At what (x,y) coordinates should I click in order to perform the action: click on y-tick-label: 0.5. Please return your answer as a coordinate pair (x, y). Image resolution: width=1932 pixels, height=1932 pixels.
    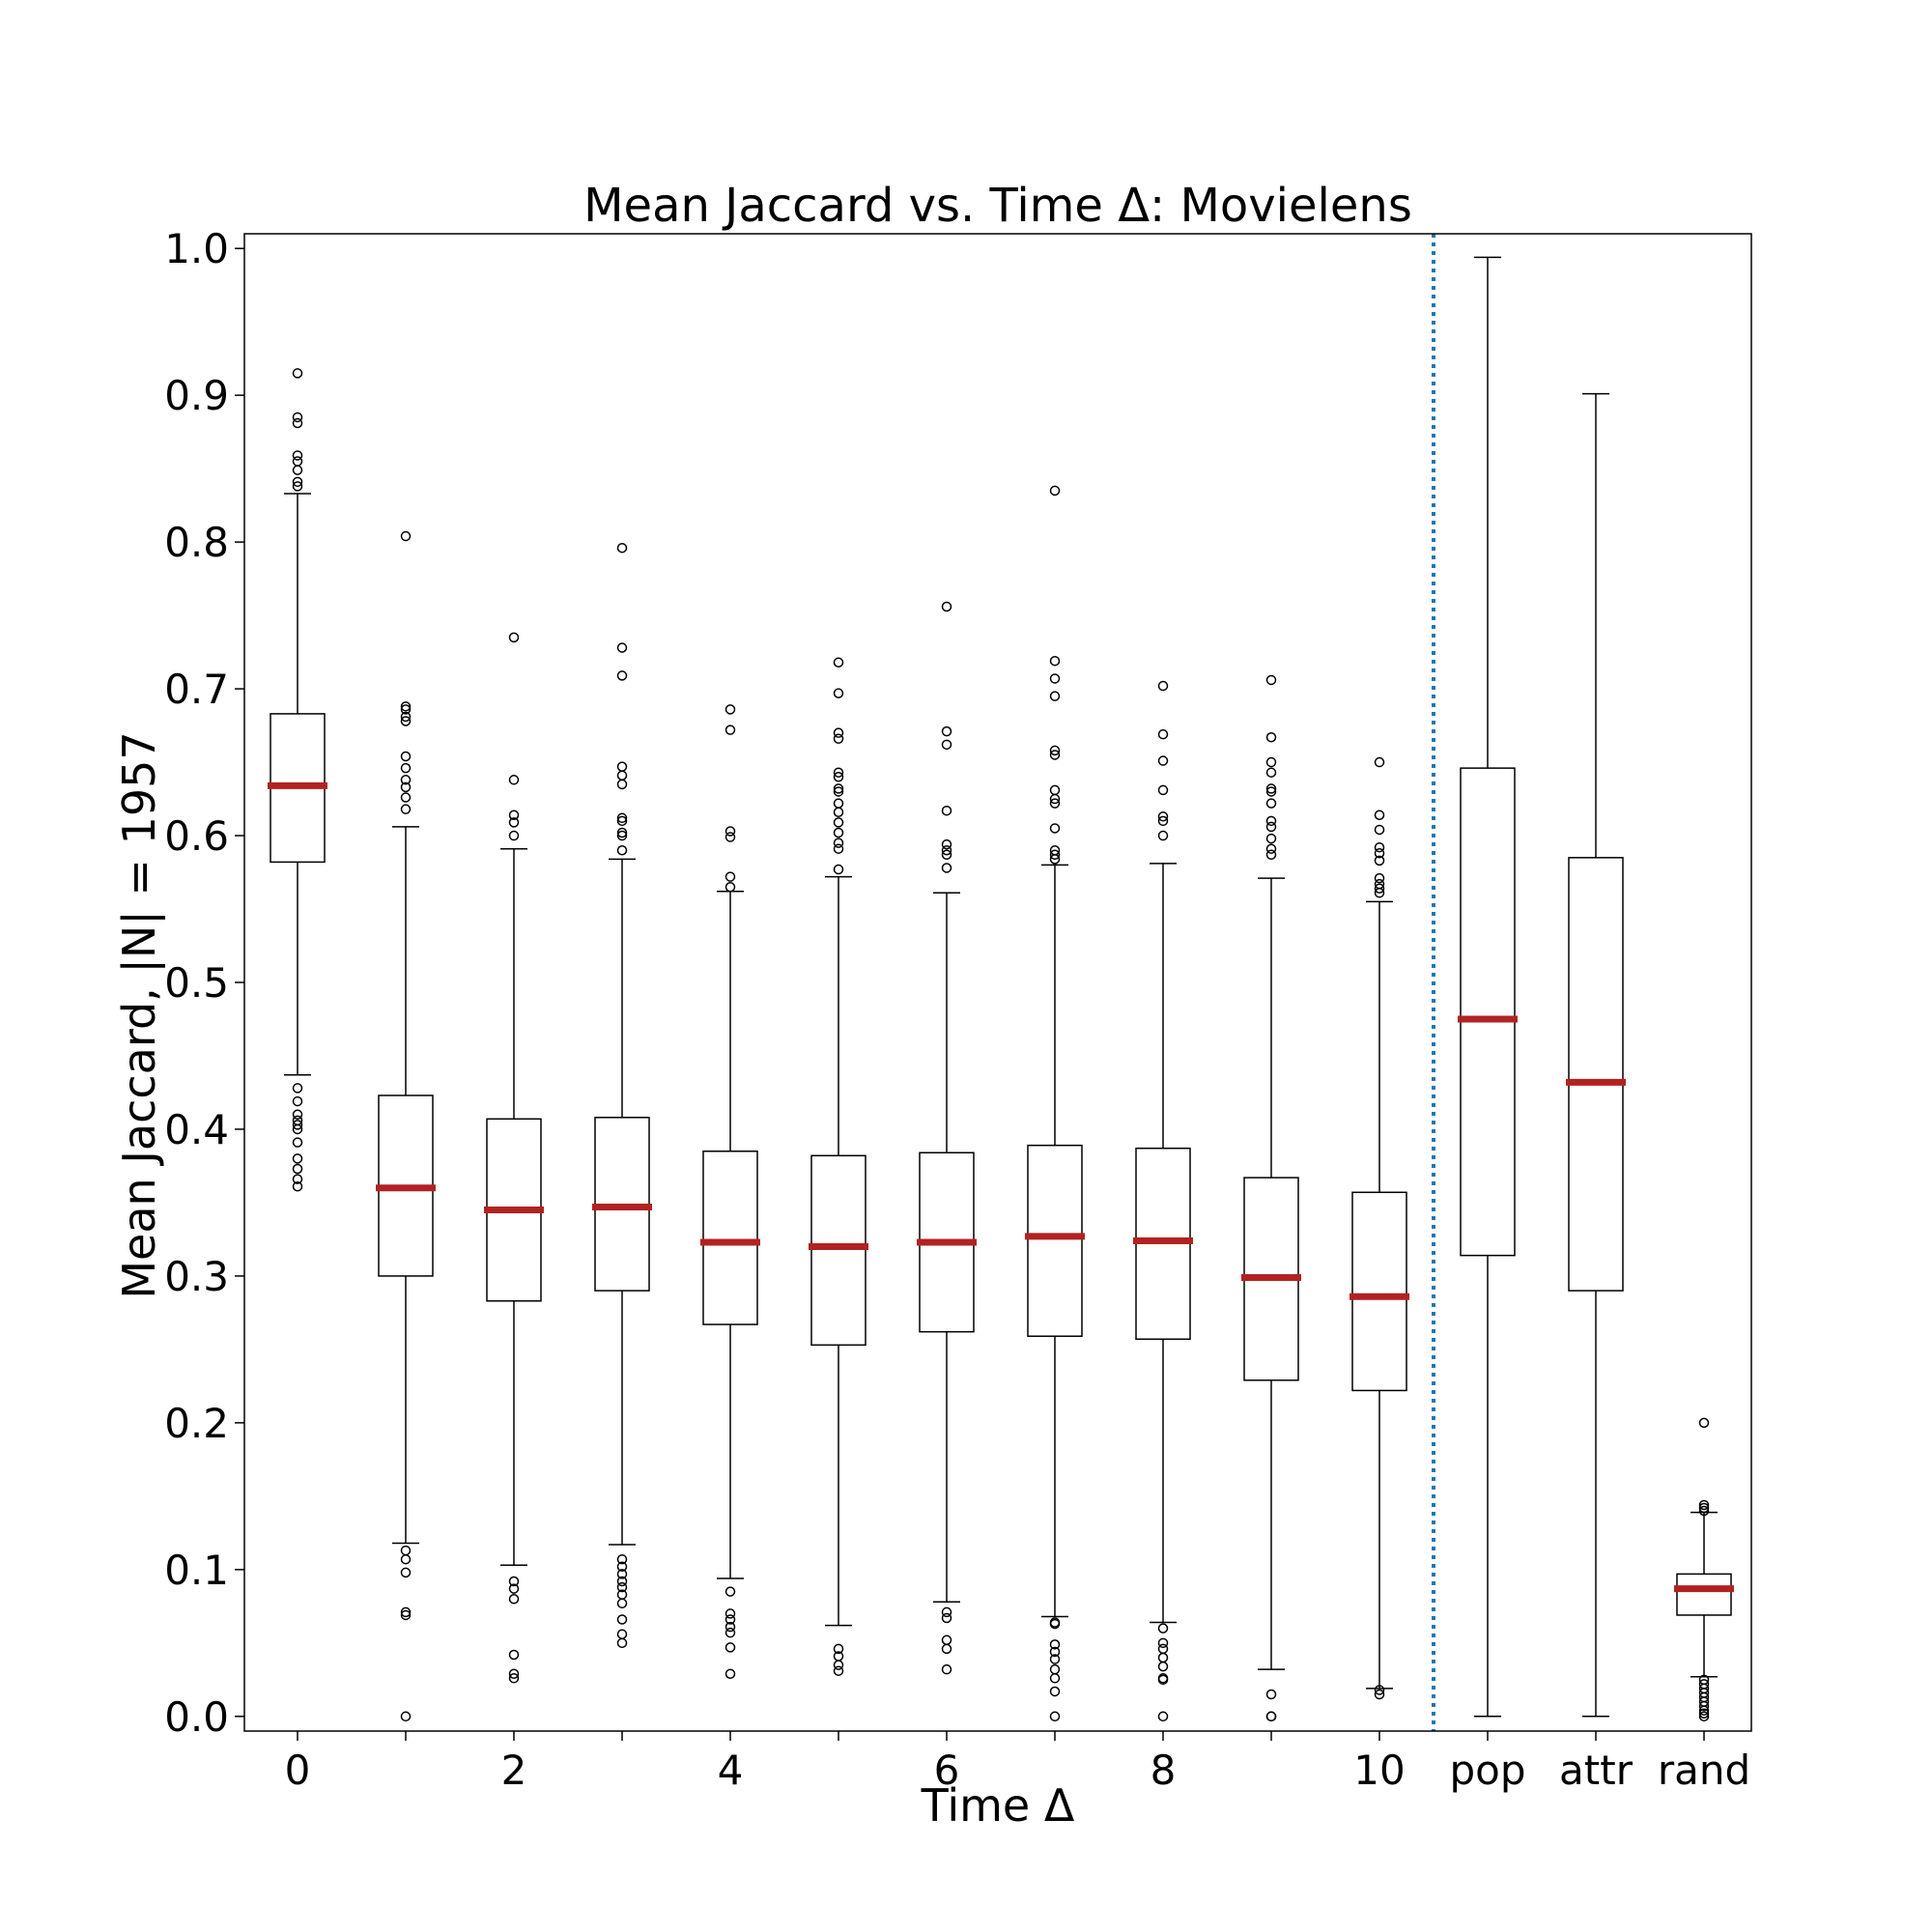
    Looking at the image, I should click on (196, 983).